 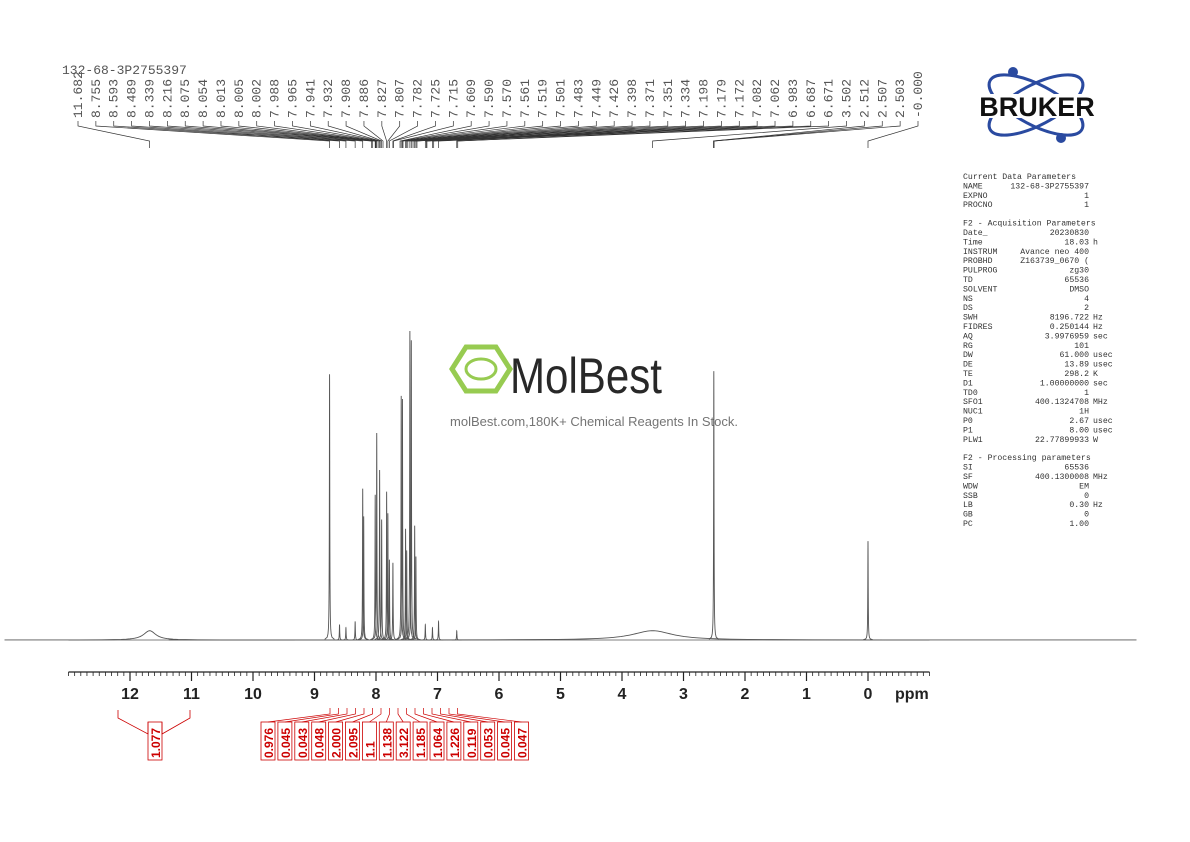 What do you see at coordinates (1027, 458) in the screenshot?
I see `section-title: F2 - Processing parameters` at bounding box center [1027, 458].